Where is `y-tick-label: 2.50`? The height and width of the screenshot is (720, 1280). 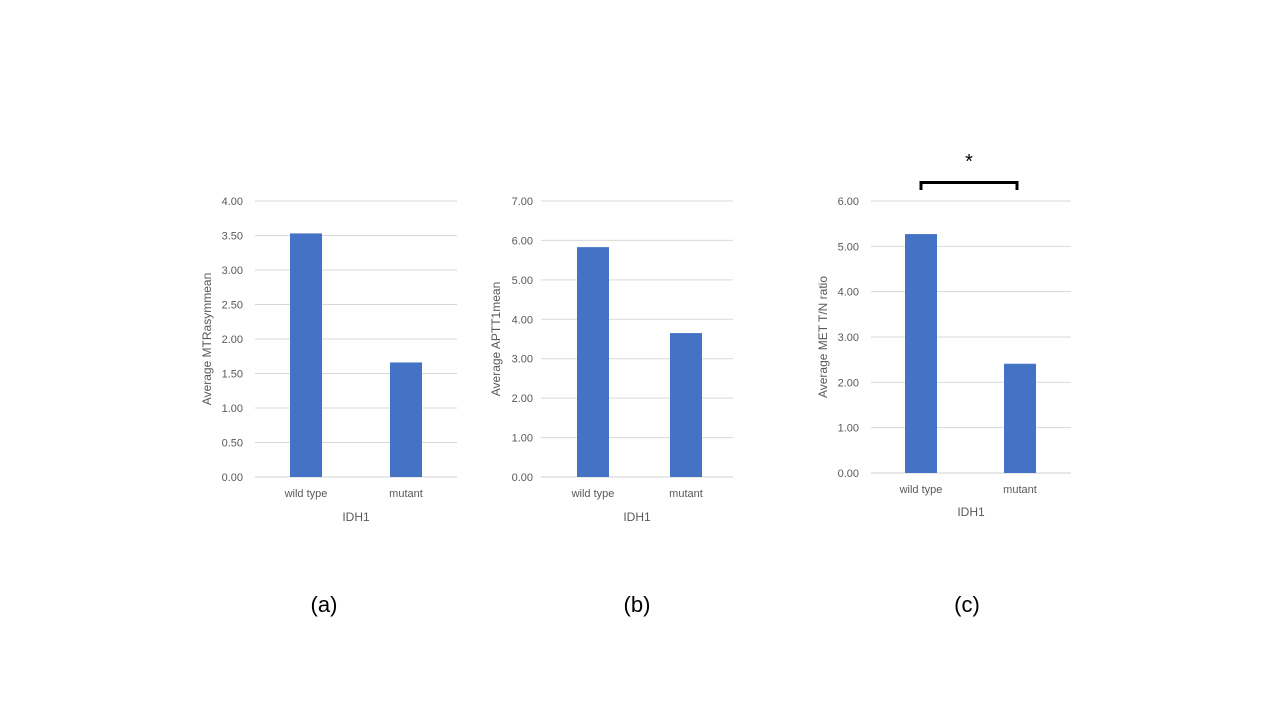
y-tick-label: 2.50 is located at coordinates (232, 306).